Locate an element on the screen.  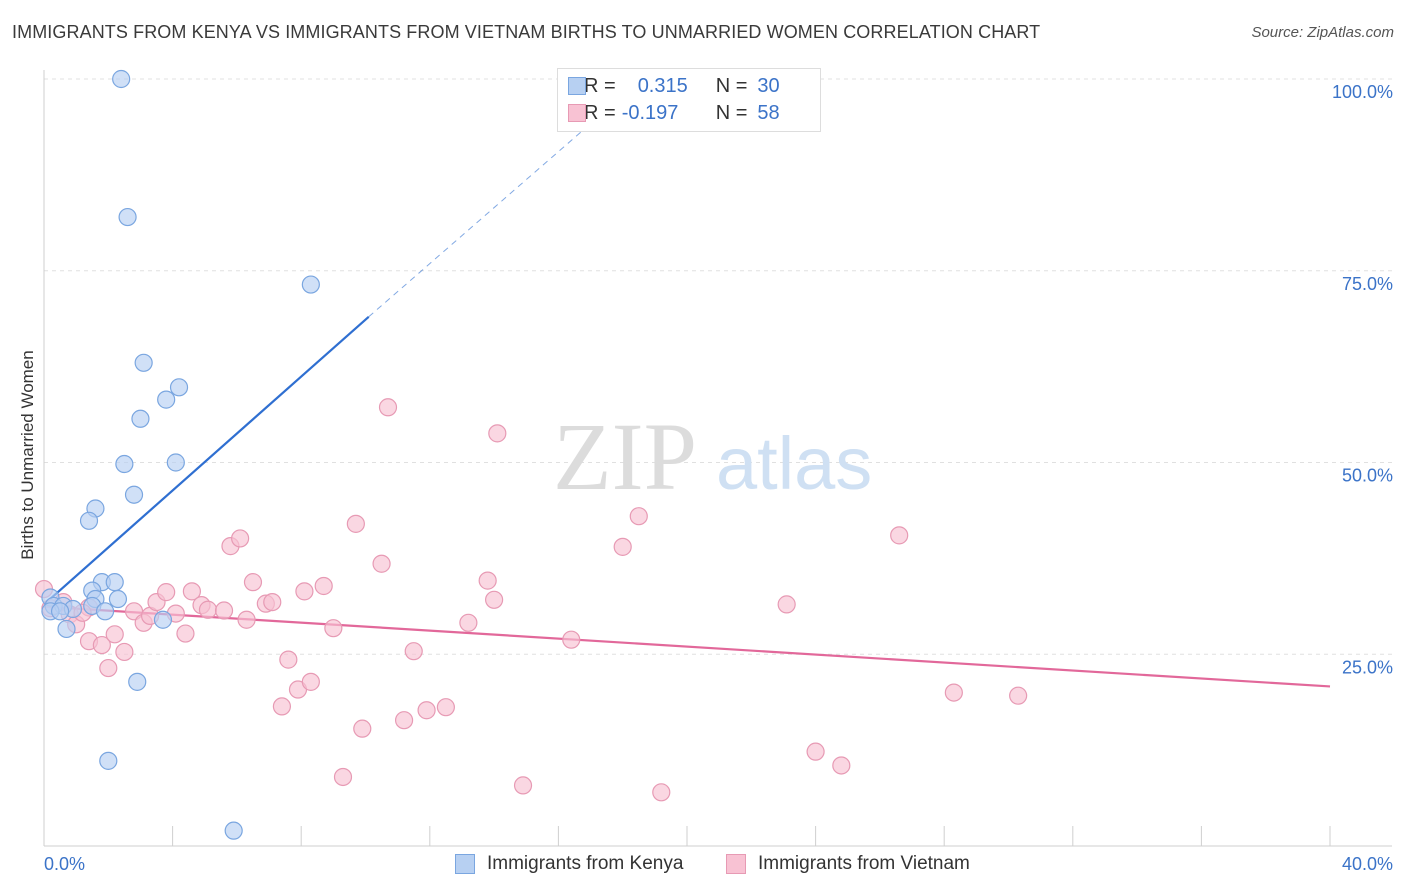
kenya-n-value: 30 is located at coordinates (768, 85).